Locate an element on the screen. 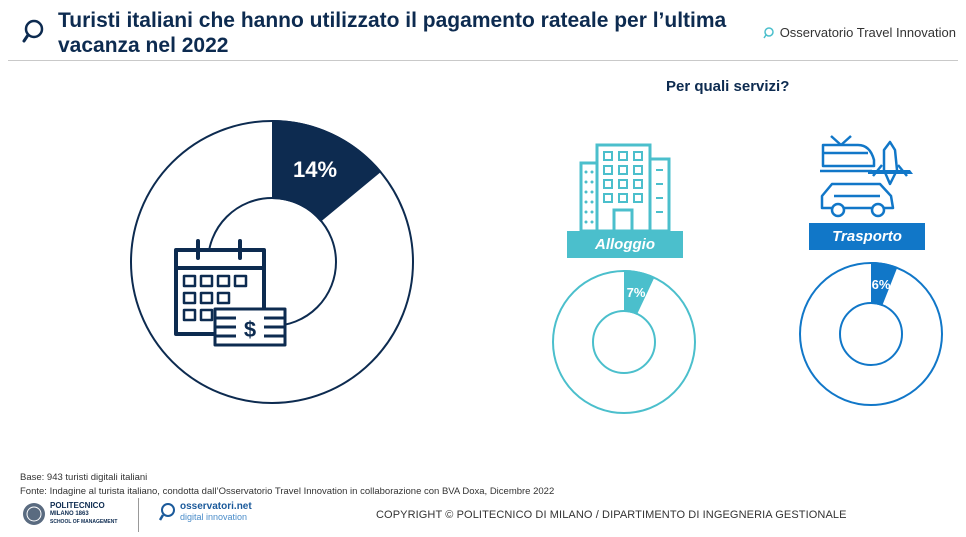 The width and height of the screenshot is (966, 537). category-label-trasporto: Trasporto is located at coordinates (867, 236).